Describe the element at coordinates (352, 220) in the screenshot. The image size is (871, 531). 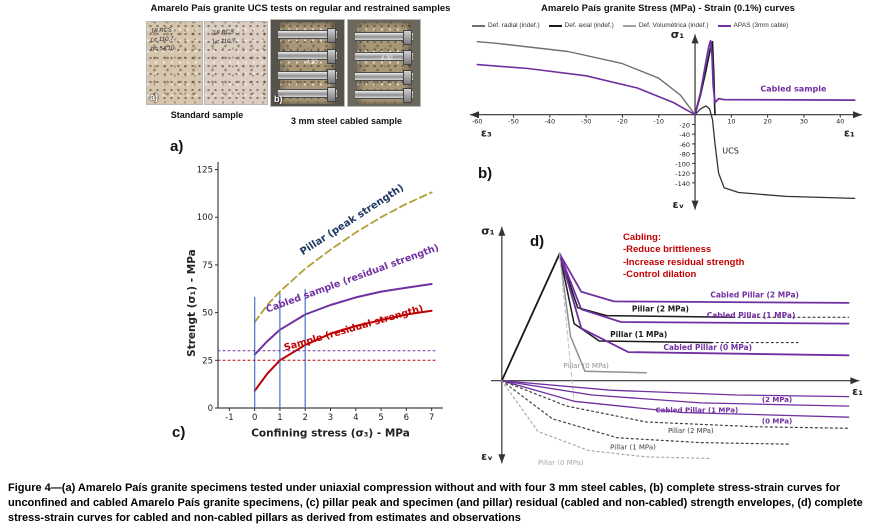
I see `svg-text: Pillar (peak strength)` at that location.